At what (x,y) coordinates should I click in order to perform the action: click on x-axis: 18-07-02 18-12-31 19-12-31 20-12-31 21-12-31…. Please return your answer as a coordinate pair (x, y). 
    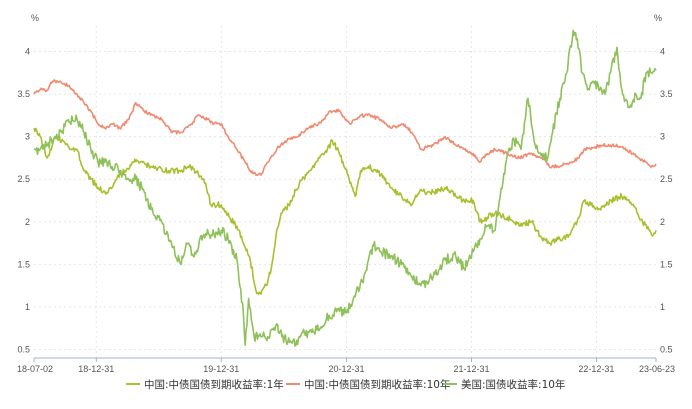
    Looking at the image, I should click on (346, 365).